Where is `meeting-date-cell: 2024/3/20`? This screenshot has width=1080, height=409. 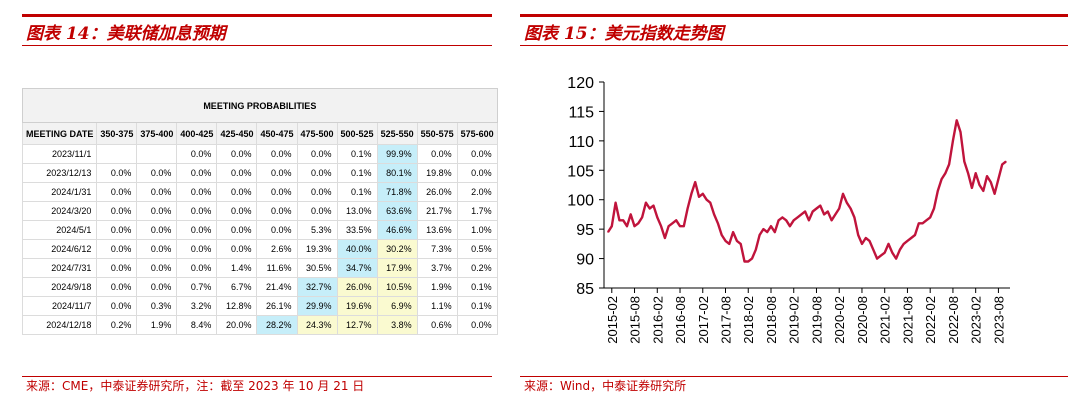 meeting-date-cell: 2024/3/20 is located at coordinates (59, 211).